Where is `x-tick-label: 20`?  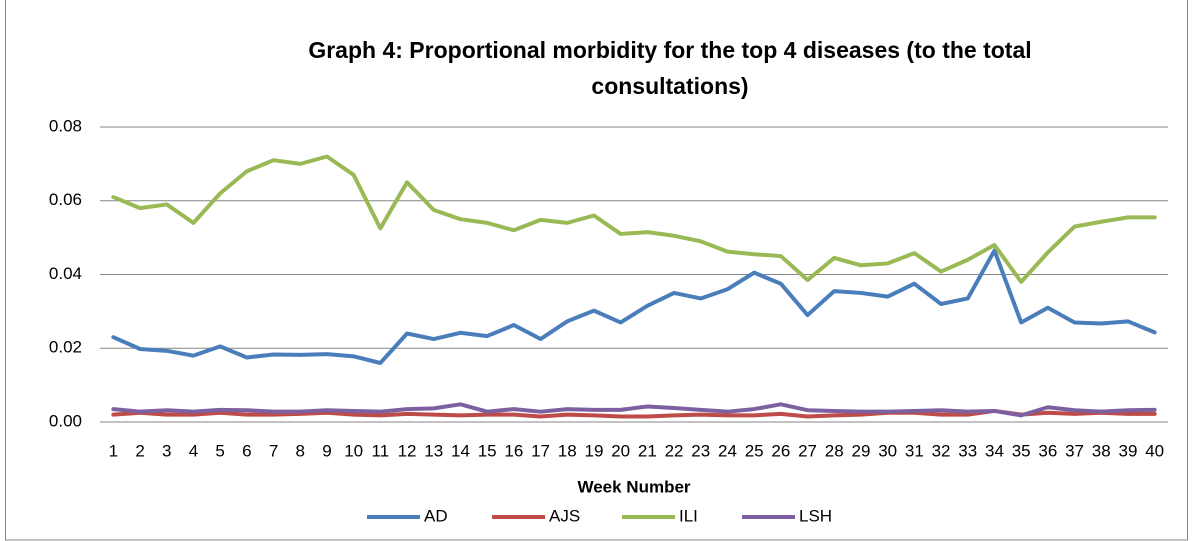
x-tick-label: 20 is located at coordinates (620, 450).